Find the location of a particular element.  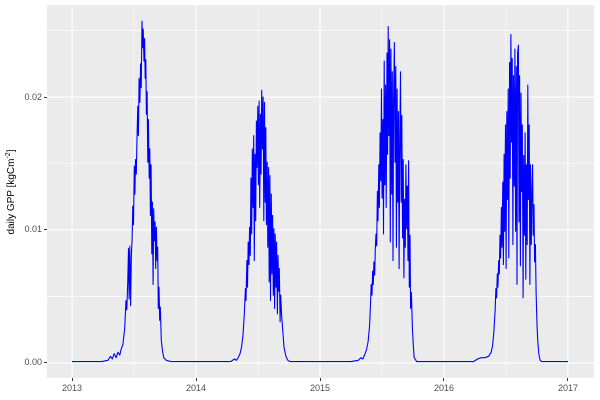

y-axis-label-text: daily GPP [kgCm is located at coordinates (12, 196).